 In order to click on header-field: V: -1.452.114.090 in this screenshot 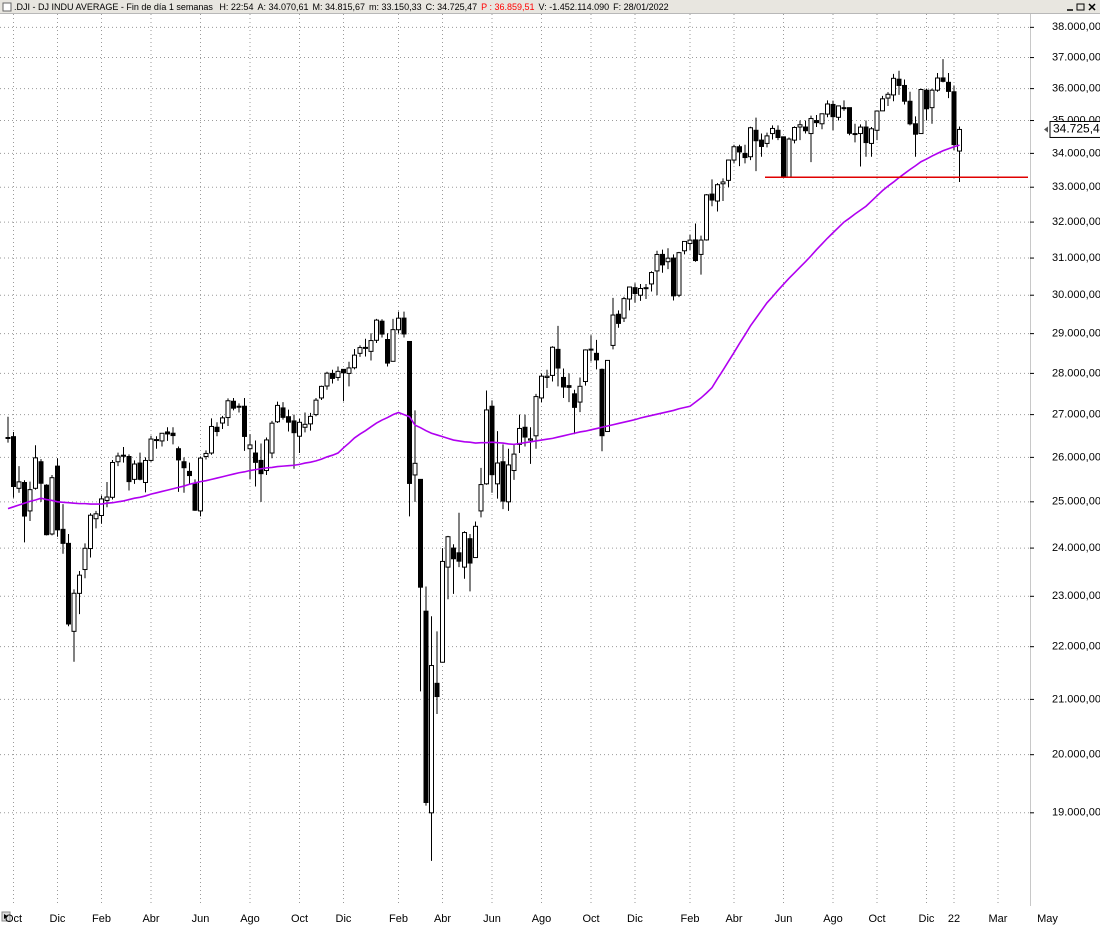, I will do `click(574, 7)`.